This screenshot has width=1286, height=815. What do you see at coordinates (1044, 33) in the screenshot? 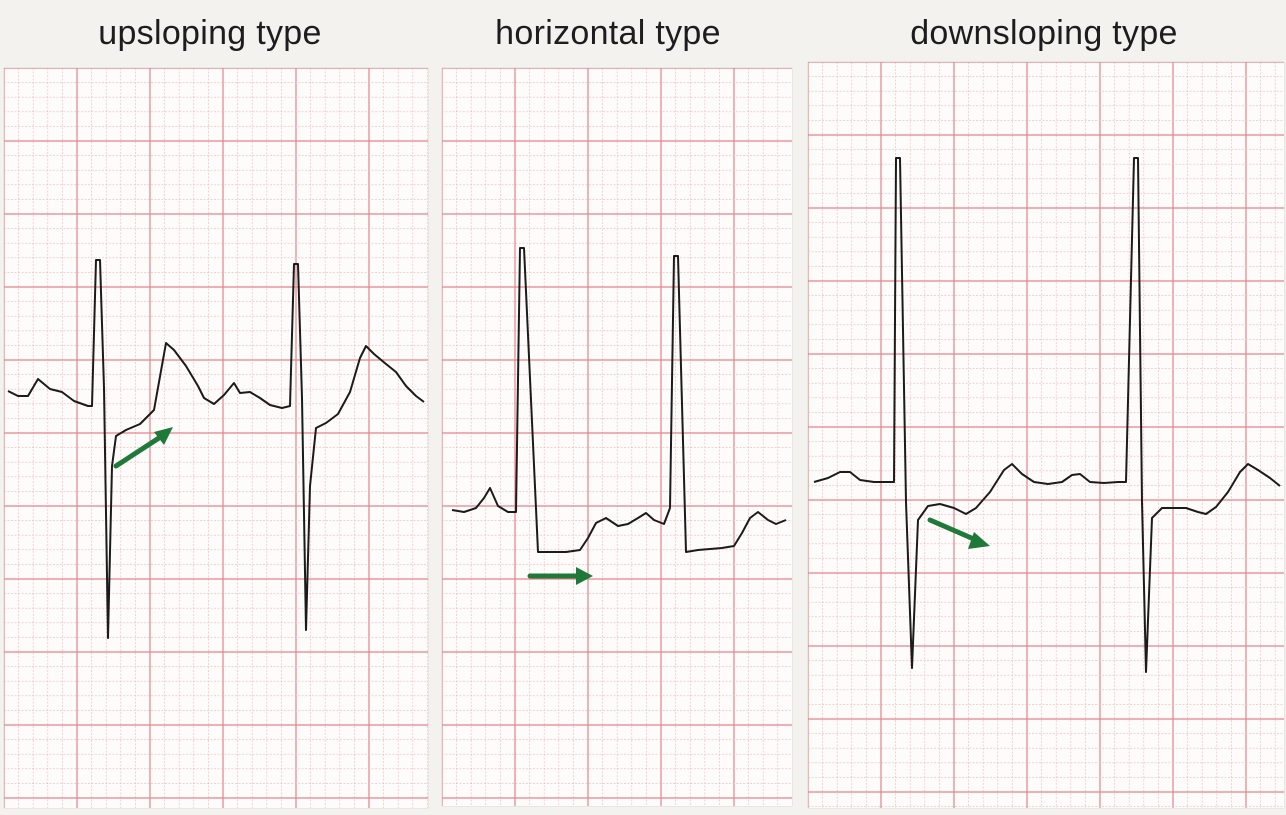
I see `panel-title-downsloping: downsloping type` at bounding box center [1044, 33].